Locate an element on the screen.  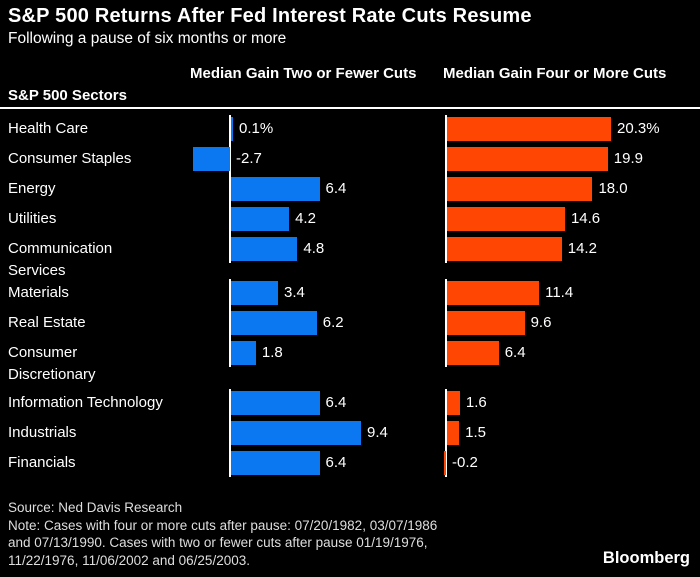
value-label: 9.6 is located at coordinates (541, 322).